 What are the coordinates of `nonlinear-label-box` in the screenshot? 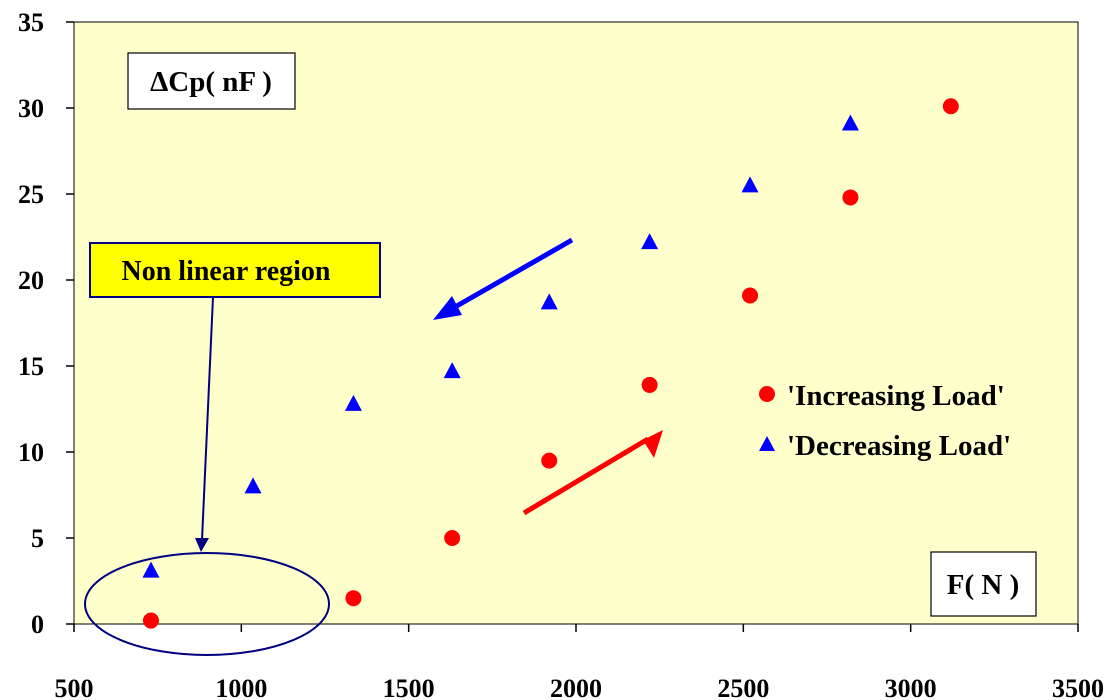 It's located at (235, 270).